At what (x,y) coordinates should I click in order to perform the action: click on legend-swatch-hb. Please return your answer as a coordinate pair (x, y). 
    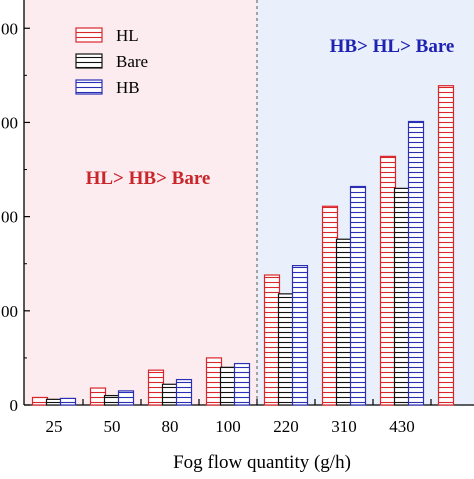
    Looking at the image, I should click on (89, 87).